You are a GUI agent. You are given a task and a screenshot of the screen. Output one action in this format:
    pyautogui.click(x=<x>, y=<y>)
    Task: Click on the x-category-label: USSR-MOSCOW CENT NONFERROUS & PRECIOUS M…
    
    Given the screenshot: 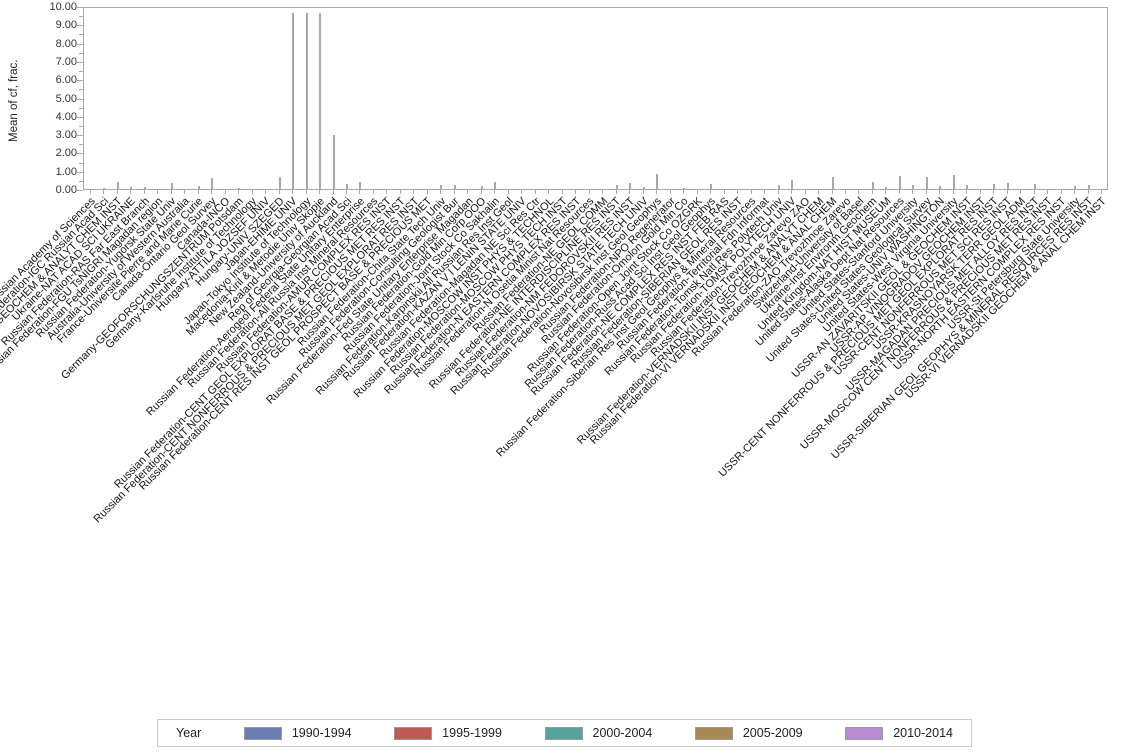 What is the action you would take?
    pyautogui.click(x=927, y=323)
    